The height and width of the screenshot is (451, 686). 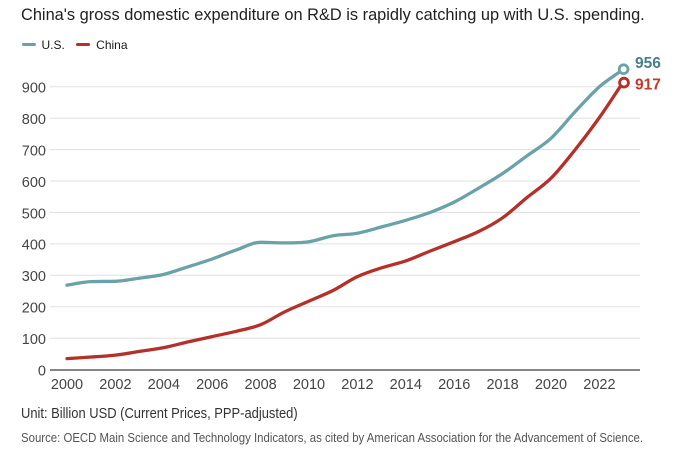 What do you see at coordinates (648, 85) in the screenshot?
I see `svg-text: 917` at bounding box center [648, 85].